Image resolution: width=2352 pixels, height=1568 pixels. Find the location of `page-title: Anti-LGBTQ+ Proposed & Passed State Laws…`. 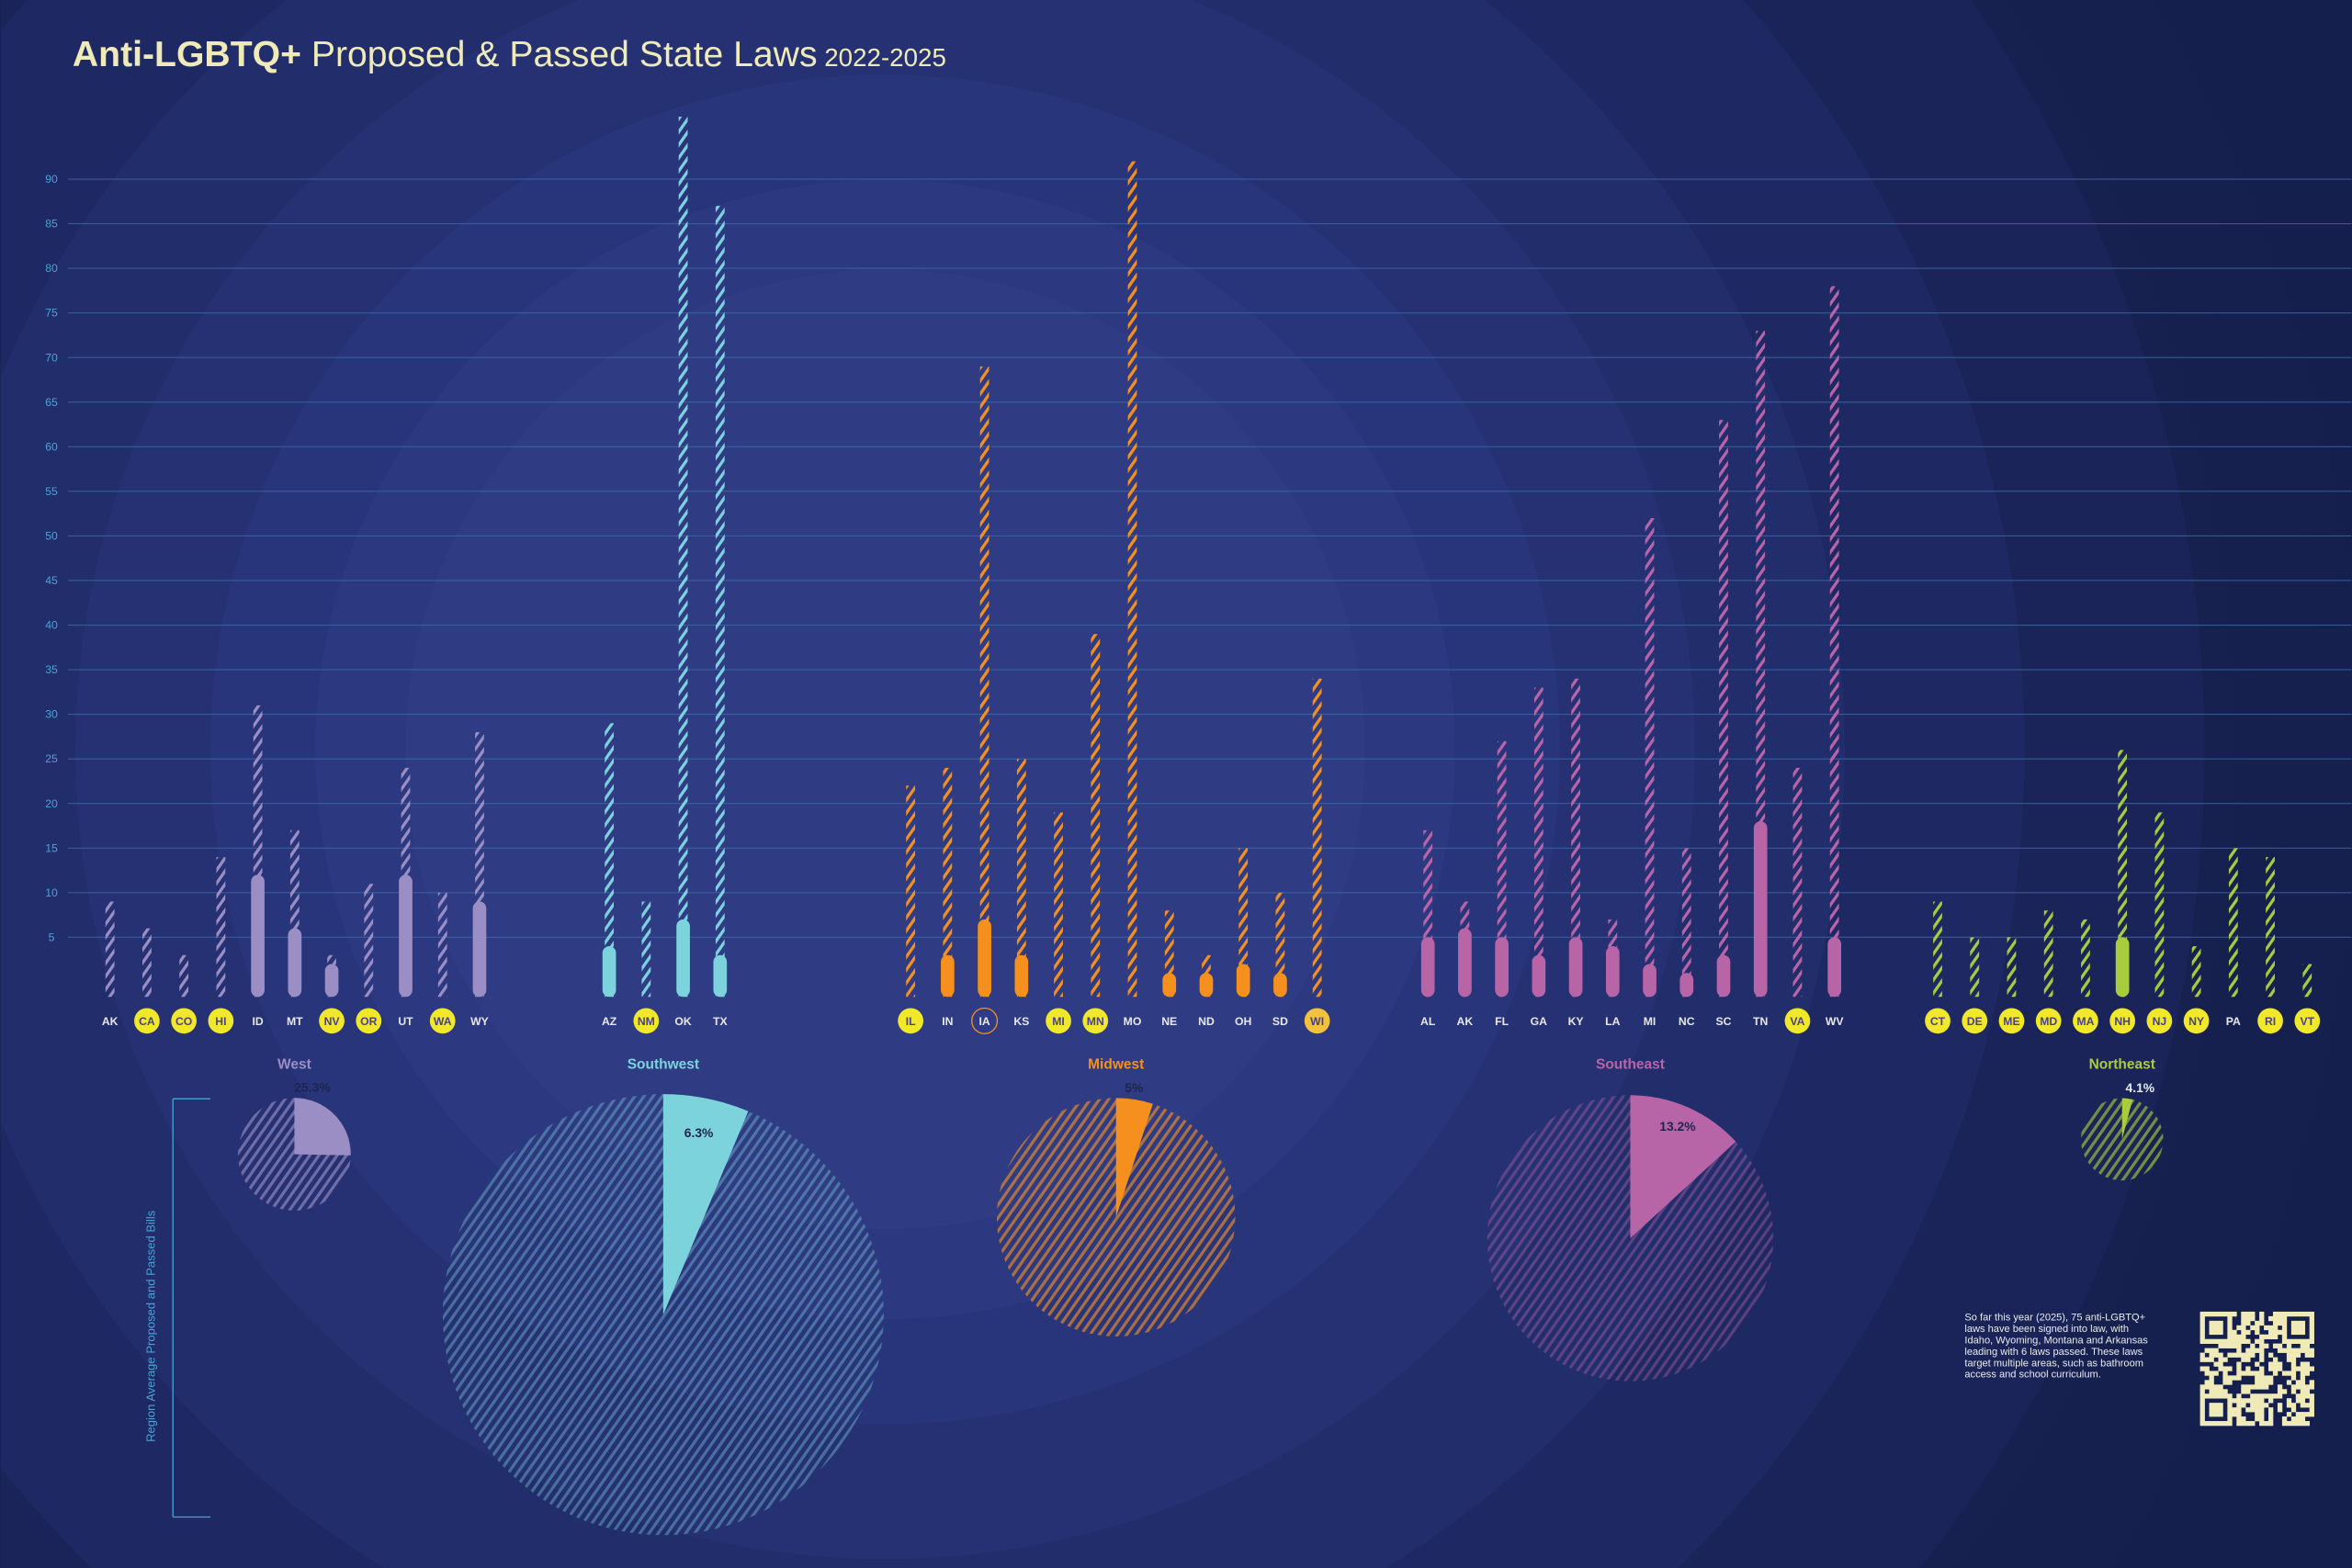

page-title: Anti-LGBTQ+ Proposed & Passed State Laws… is located at coordinates (510, 54).